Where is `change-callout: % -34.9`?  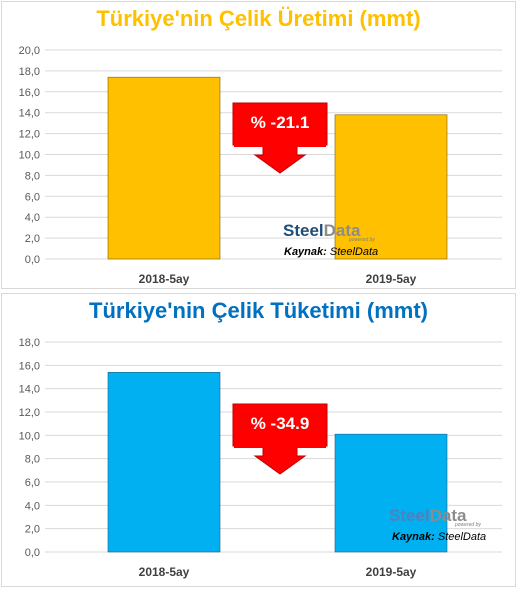
change-callout: % -34.9 is located at coordinates (280, 439).